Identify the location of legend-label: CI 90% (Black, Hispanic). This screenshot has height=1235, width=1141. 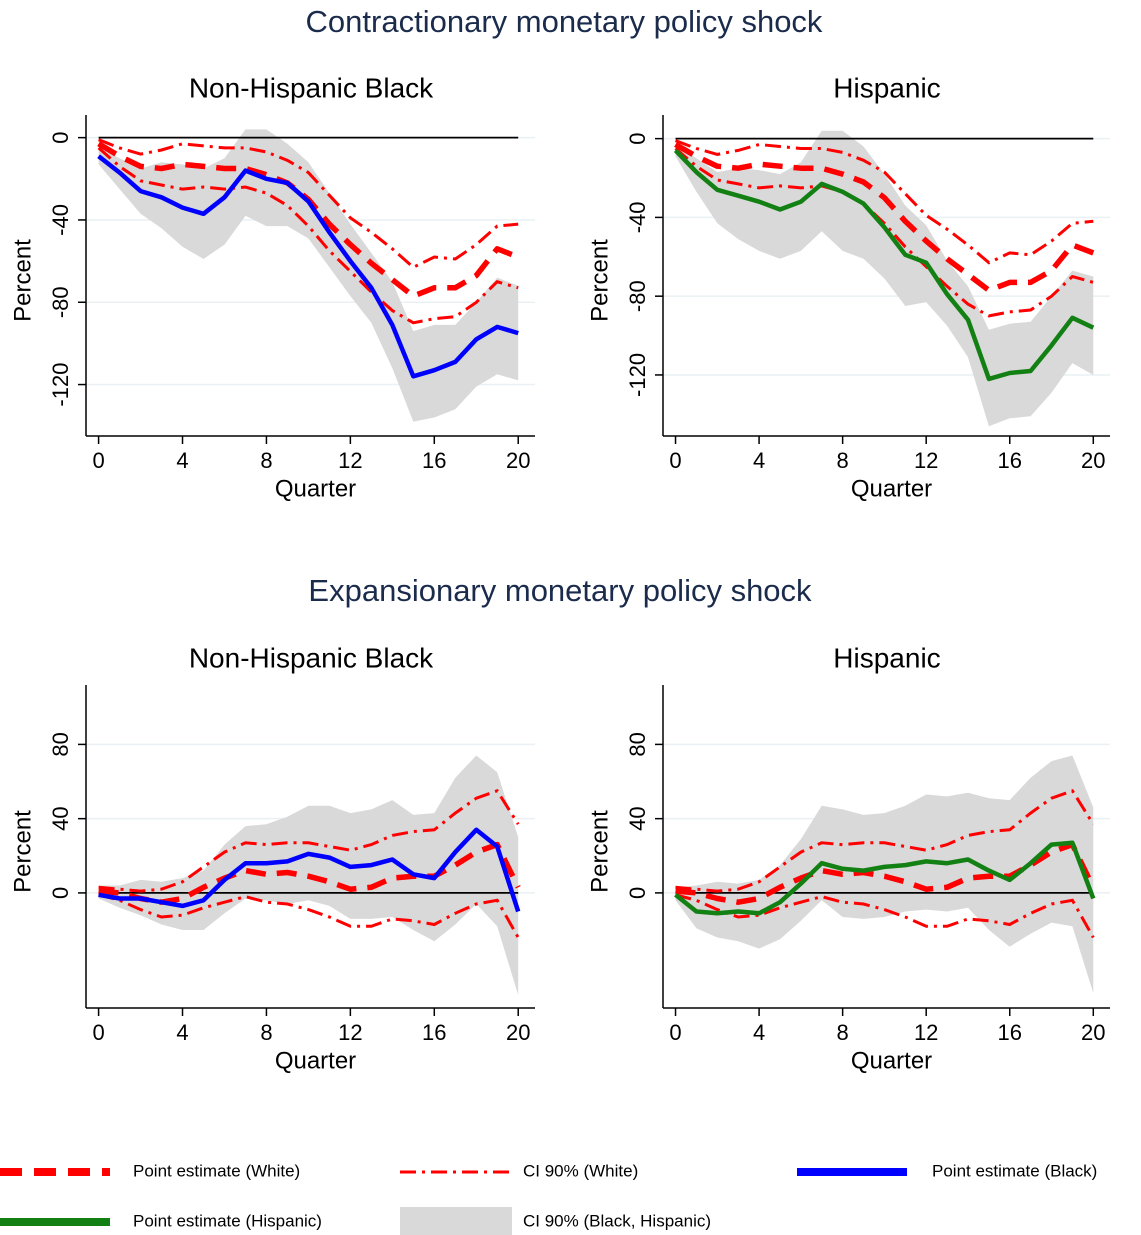
(617, 1220).